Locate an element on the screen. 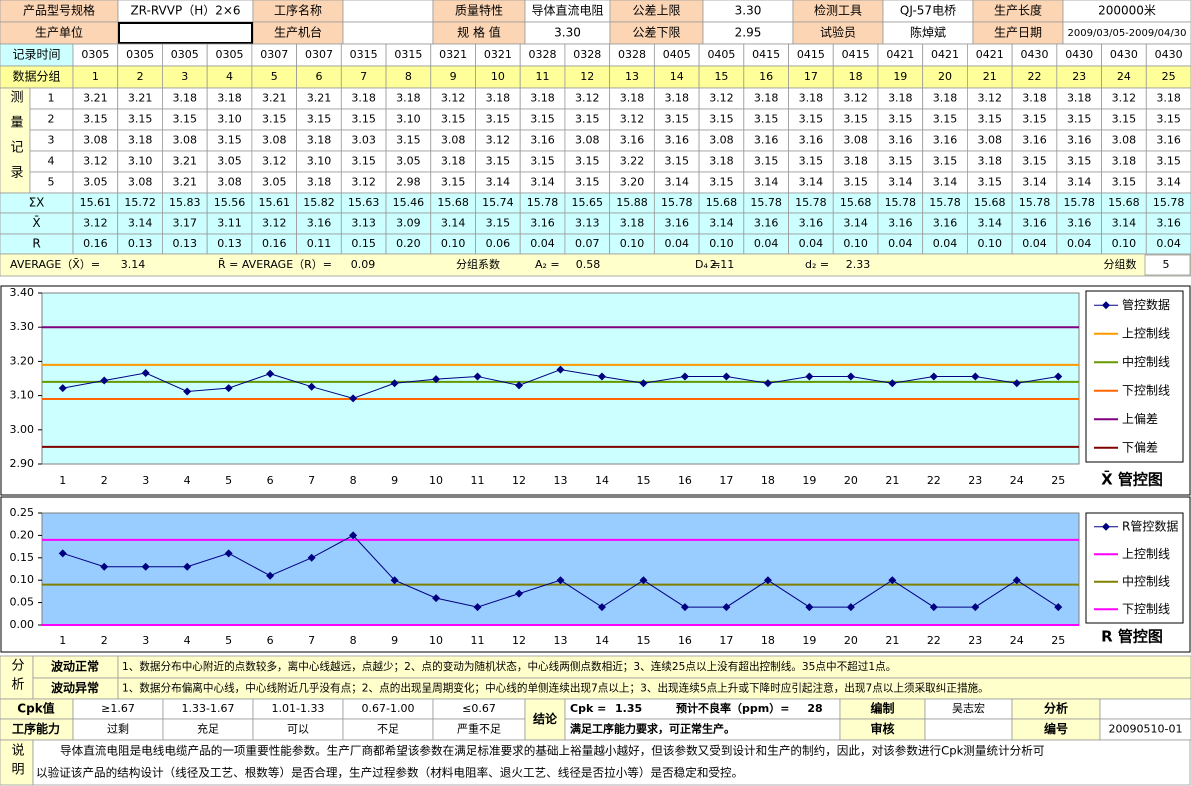  cell-text: 4 is located at coordinates (229, 76).